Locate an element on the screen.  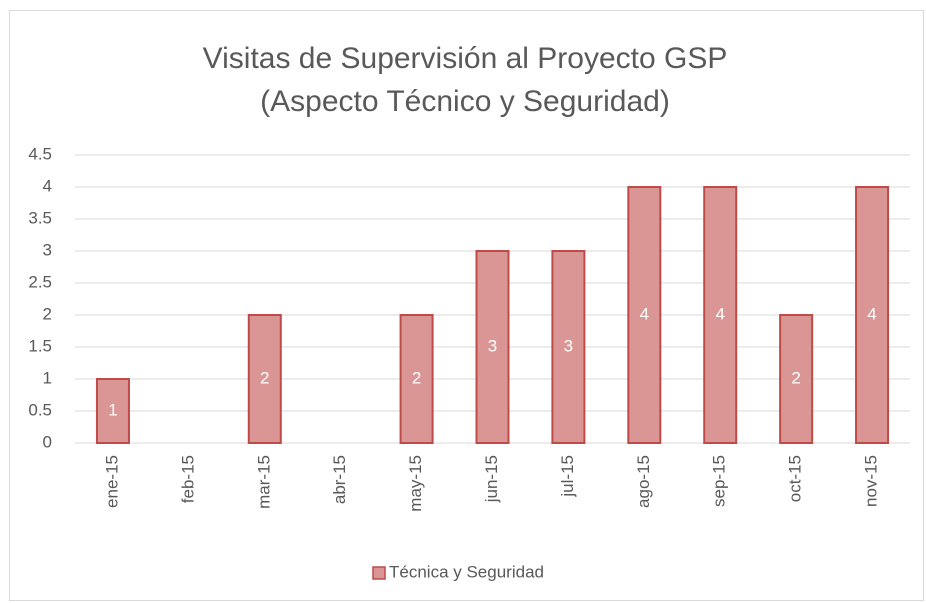
data-label: 1 is located at coordinates (112, 409).